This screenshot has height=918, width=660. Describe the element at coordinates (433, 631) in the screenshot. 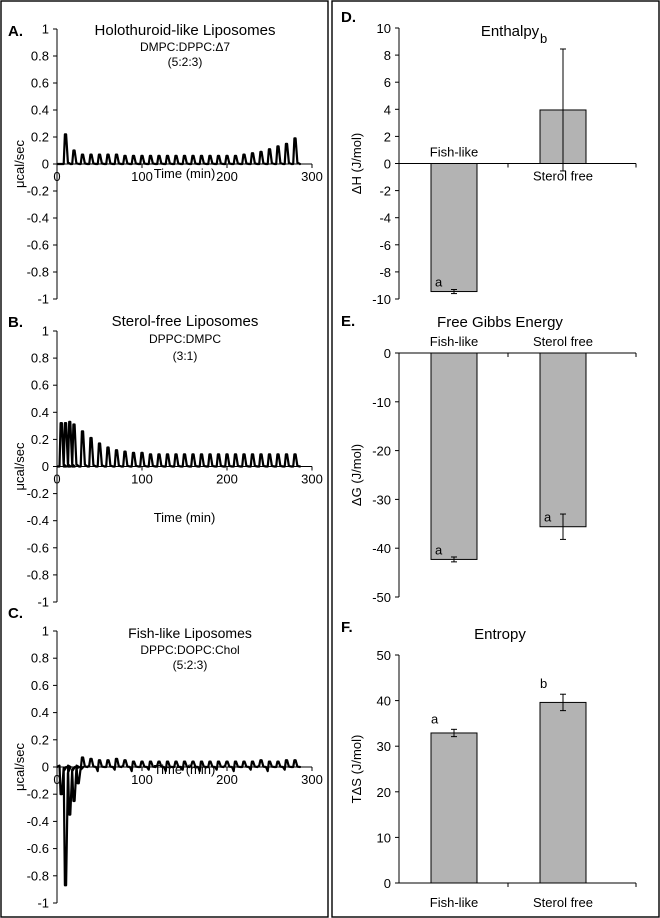

I see `panel-f: F. Entropy` at that location.